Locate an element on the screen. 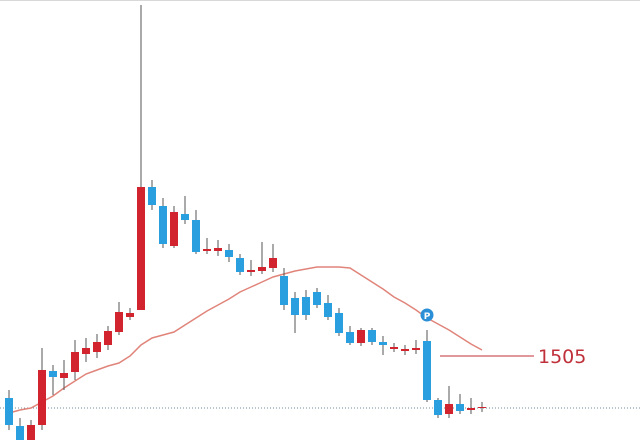 The height and width of the screenshot is (440, 640). annotation-marker is located at coordinates (427, 315).